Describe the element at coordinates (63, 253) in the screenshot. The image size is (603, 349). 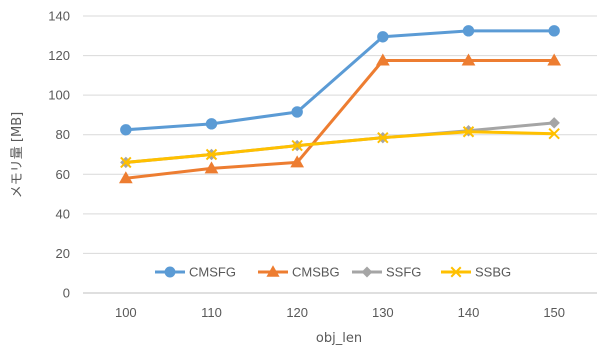
I see `y-tick-label: 20` at that location.